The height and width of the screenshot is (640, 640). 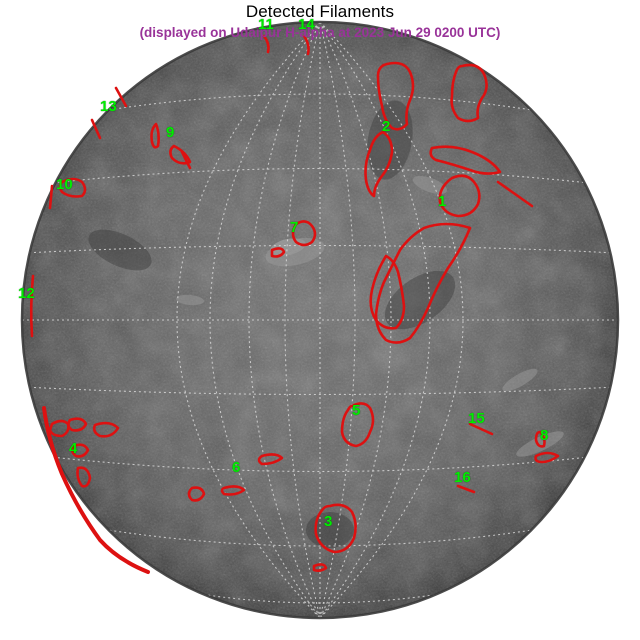 What do you see at coordinates (395, 96) in the screenshot?
I see `filament-contour-2a` at bounding box center [395, 96].